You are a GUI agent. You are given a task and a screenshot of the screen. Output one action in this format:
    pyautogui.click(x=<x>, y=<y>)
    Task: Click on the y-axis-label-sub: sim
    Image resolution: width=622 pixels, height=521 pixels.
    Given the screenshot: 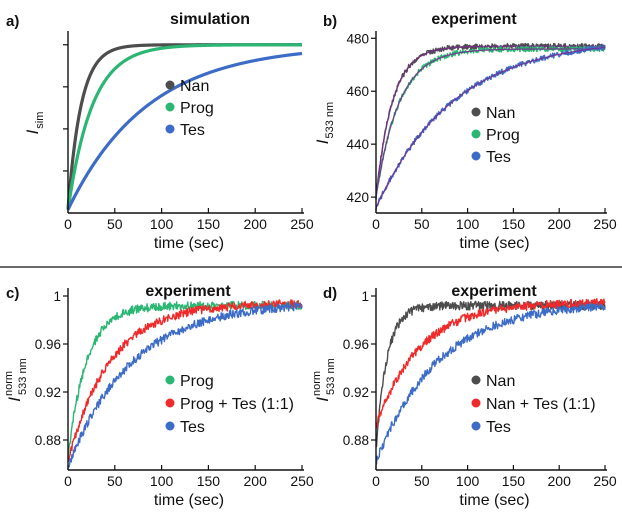 What is the action you would take?
    pyautogui.click(x=40, y=120)
    